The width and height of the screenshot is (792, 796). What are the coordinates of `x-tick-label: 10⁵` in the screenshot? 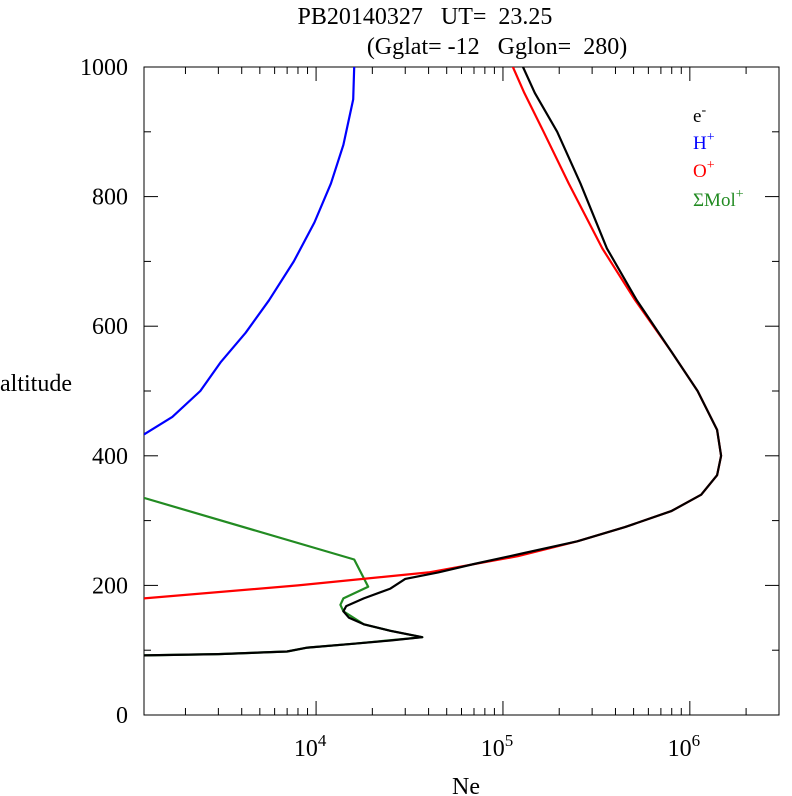 It's located at (497, 746).